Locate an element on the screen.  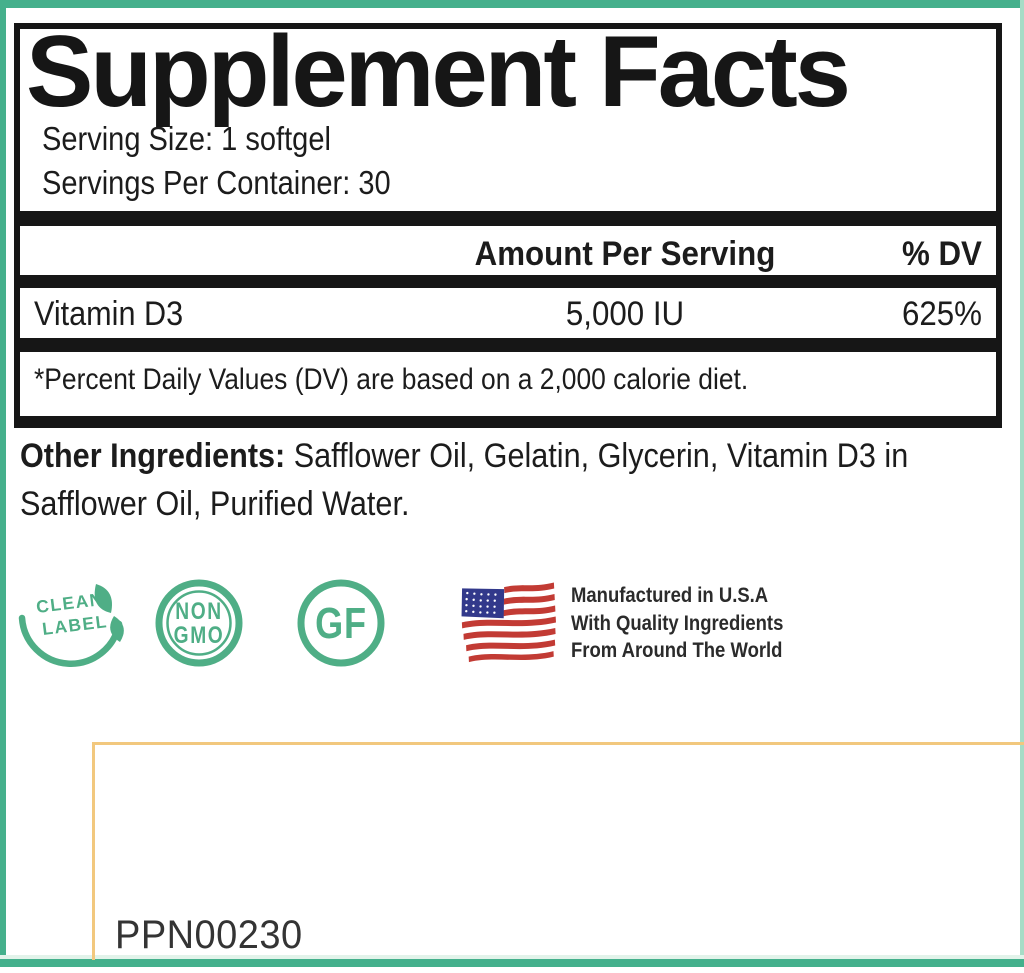
made-in-line-2: With Quality Ingredients is located at coordinates (677, 623).